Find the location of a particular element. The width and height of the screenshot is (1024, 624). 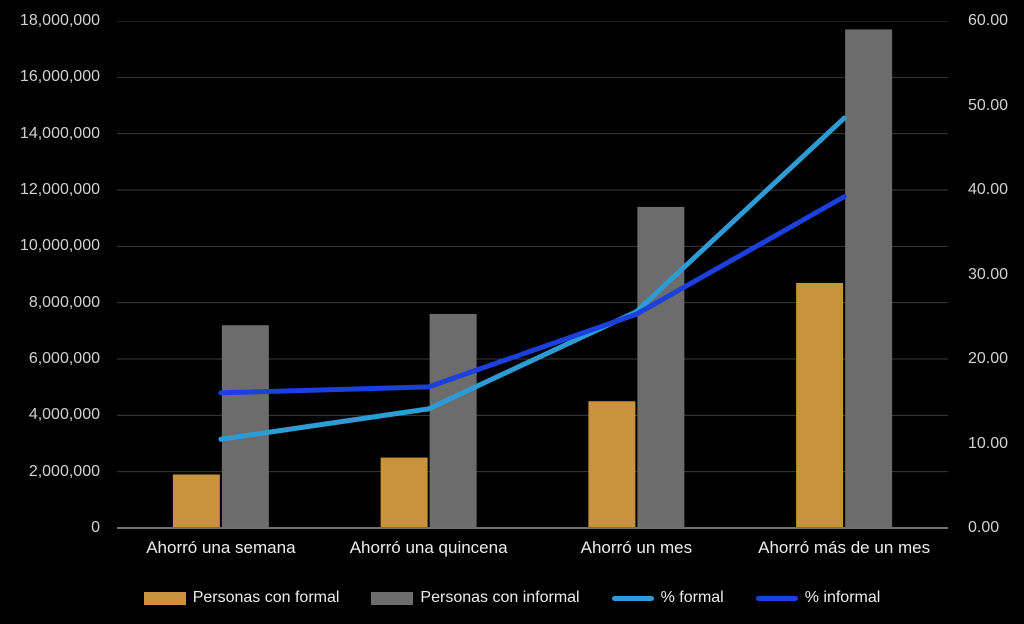

legend-item-personas-con-formal: Personas con formal is located at coordinates (241, 598).